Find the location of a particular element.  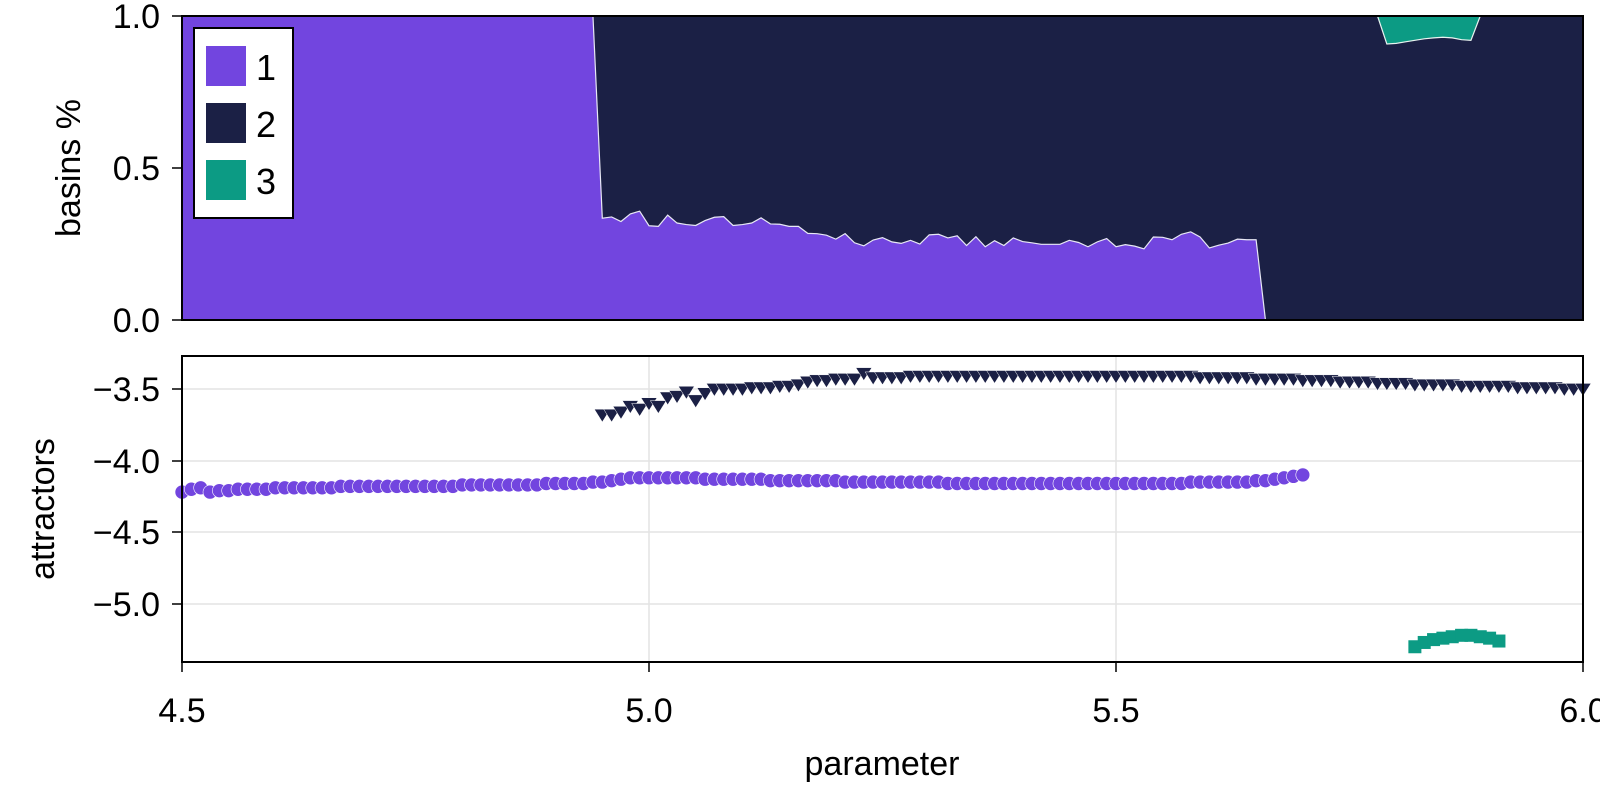

basins-y-ticks: 0.0 0.5 1.0 is located at coordinates (147, 170).